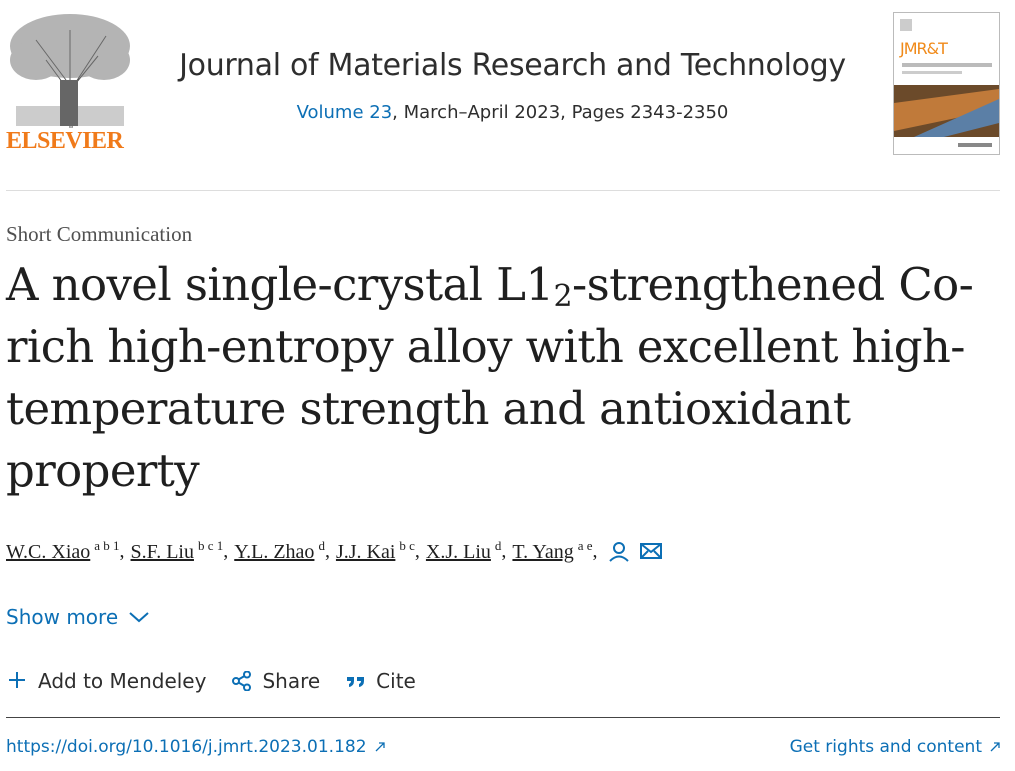  What do you see at coordinates (99, 234) in the screenshot?
I see `article-type: Short Communication` at bounding box center [99, 234].